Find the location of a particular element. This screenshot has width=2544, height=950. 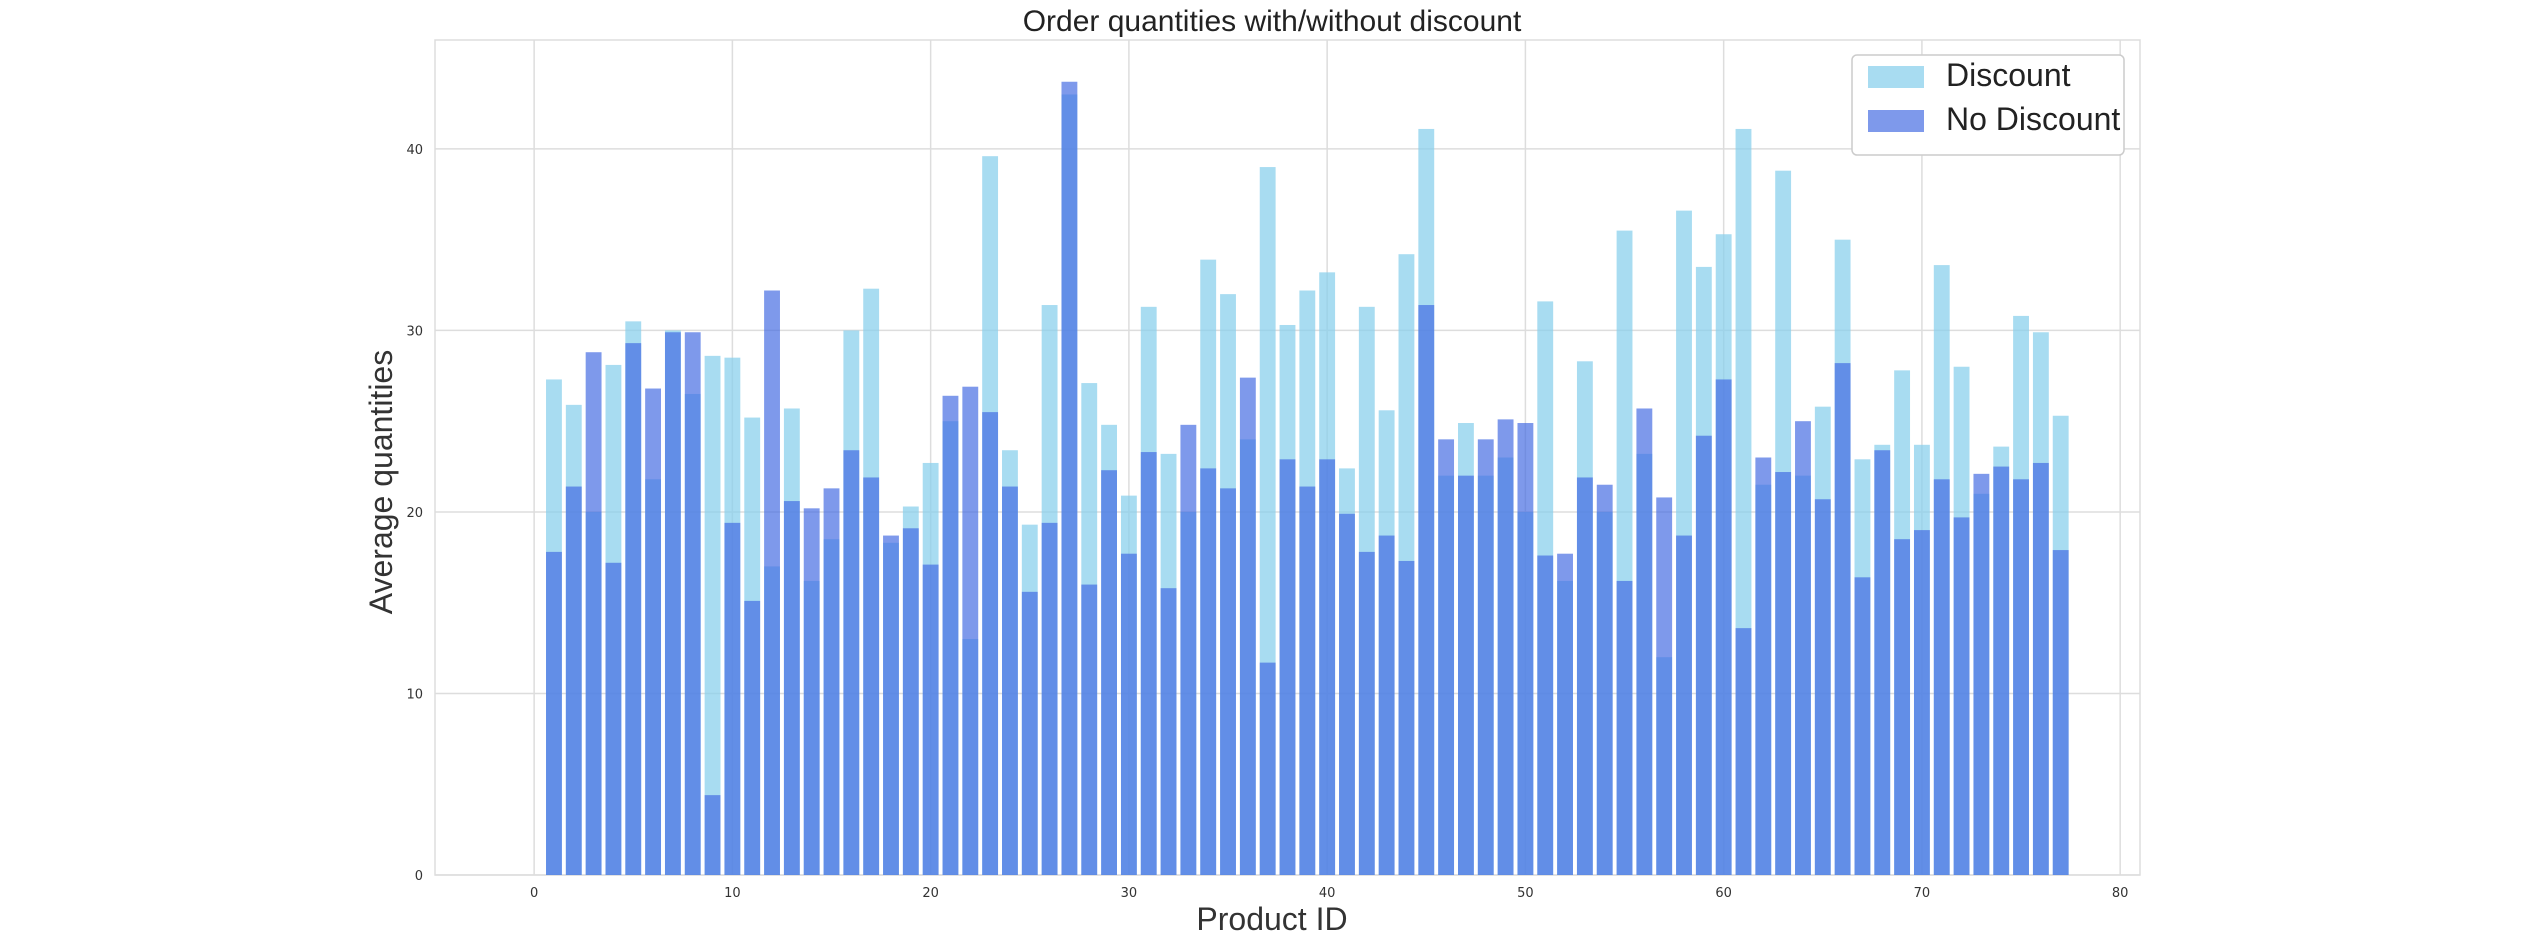

y-axis-title: Average quantities is located at coordinates (381, 482).